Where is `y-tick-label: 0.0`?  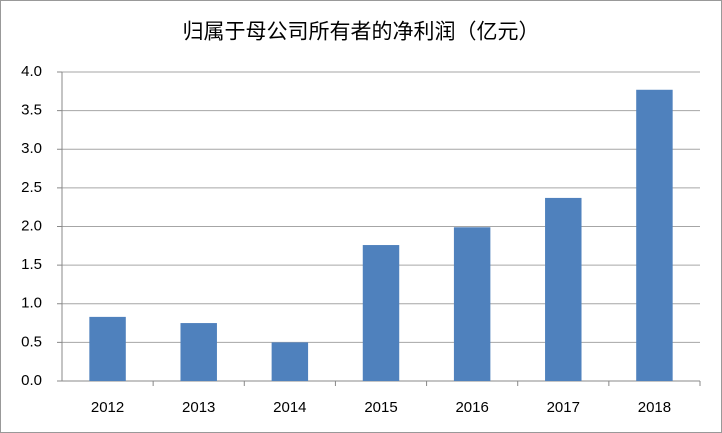
y-tick-label: 0.0 is located at coordinates (31, 380).